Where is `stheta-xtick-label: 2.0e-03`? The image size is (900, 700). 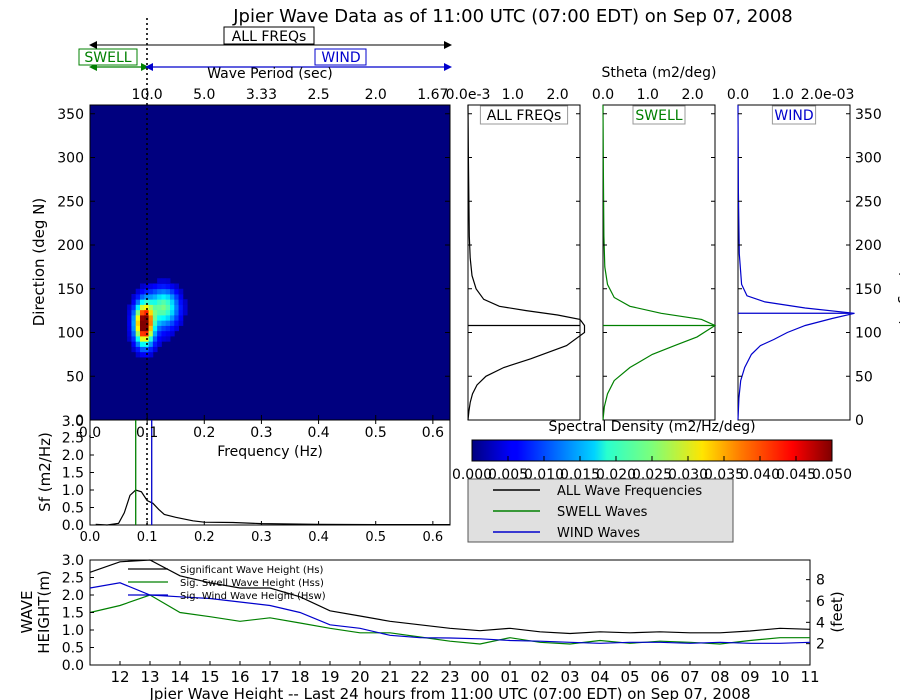
stheta-xtick-label: 2.0e-03 is located at coordinates (828, 95).